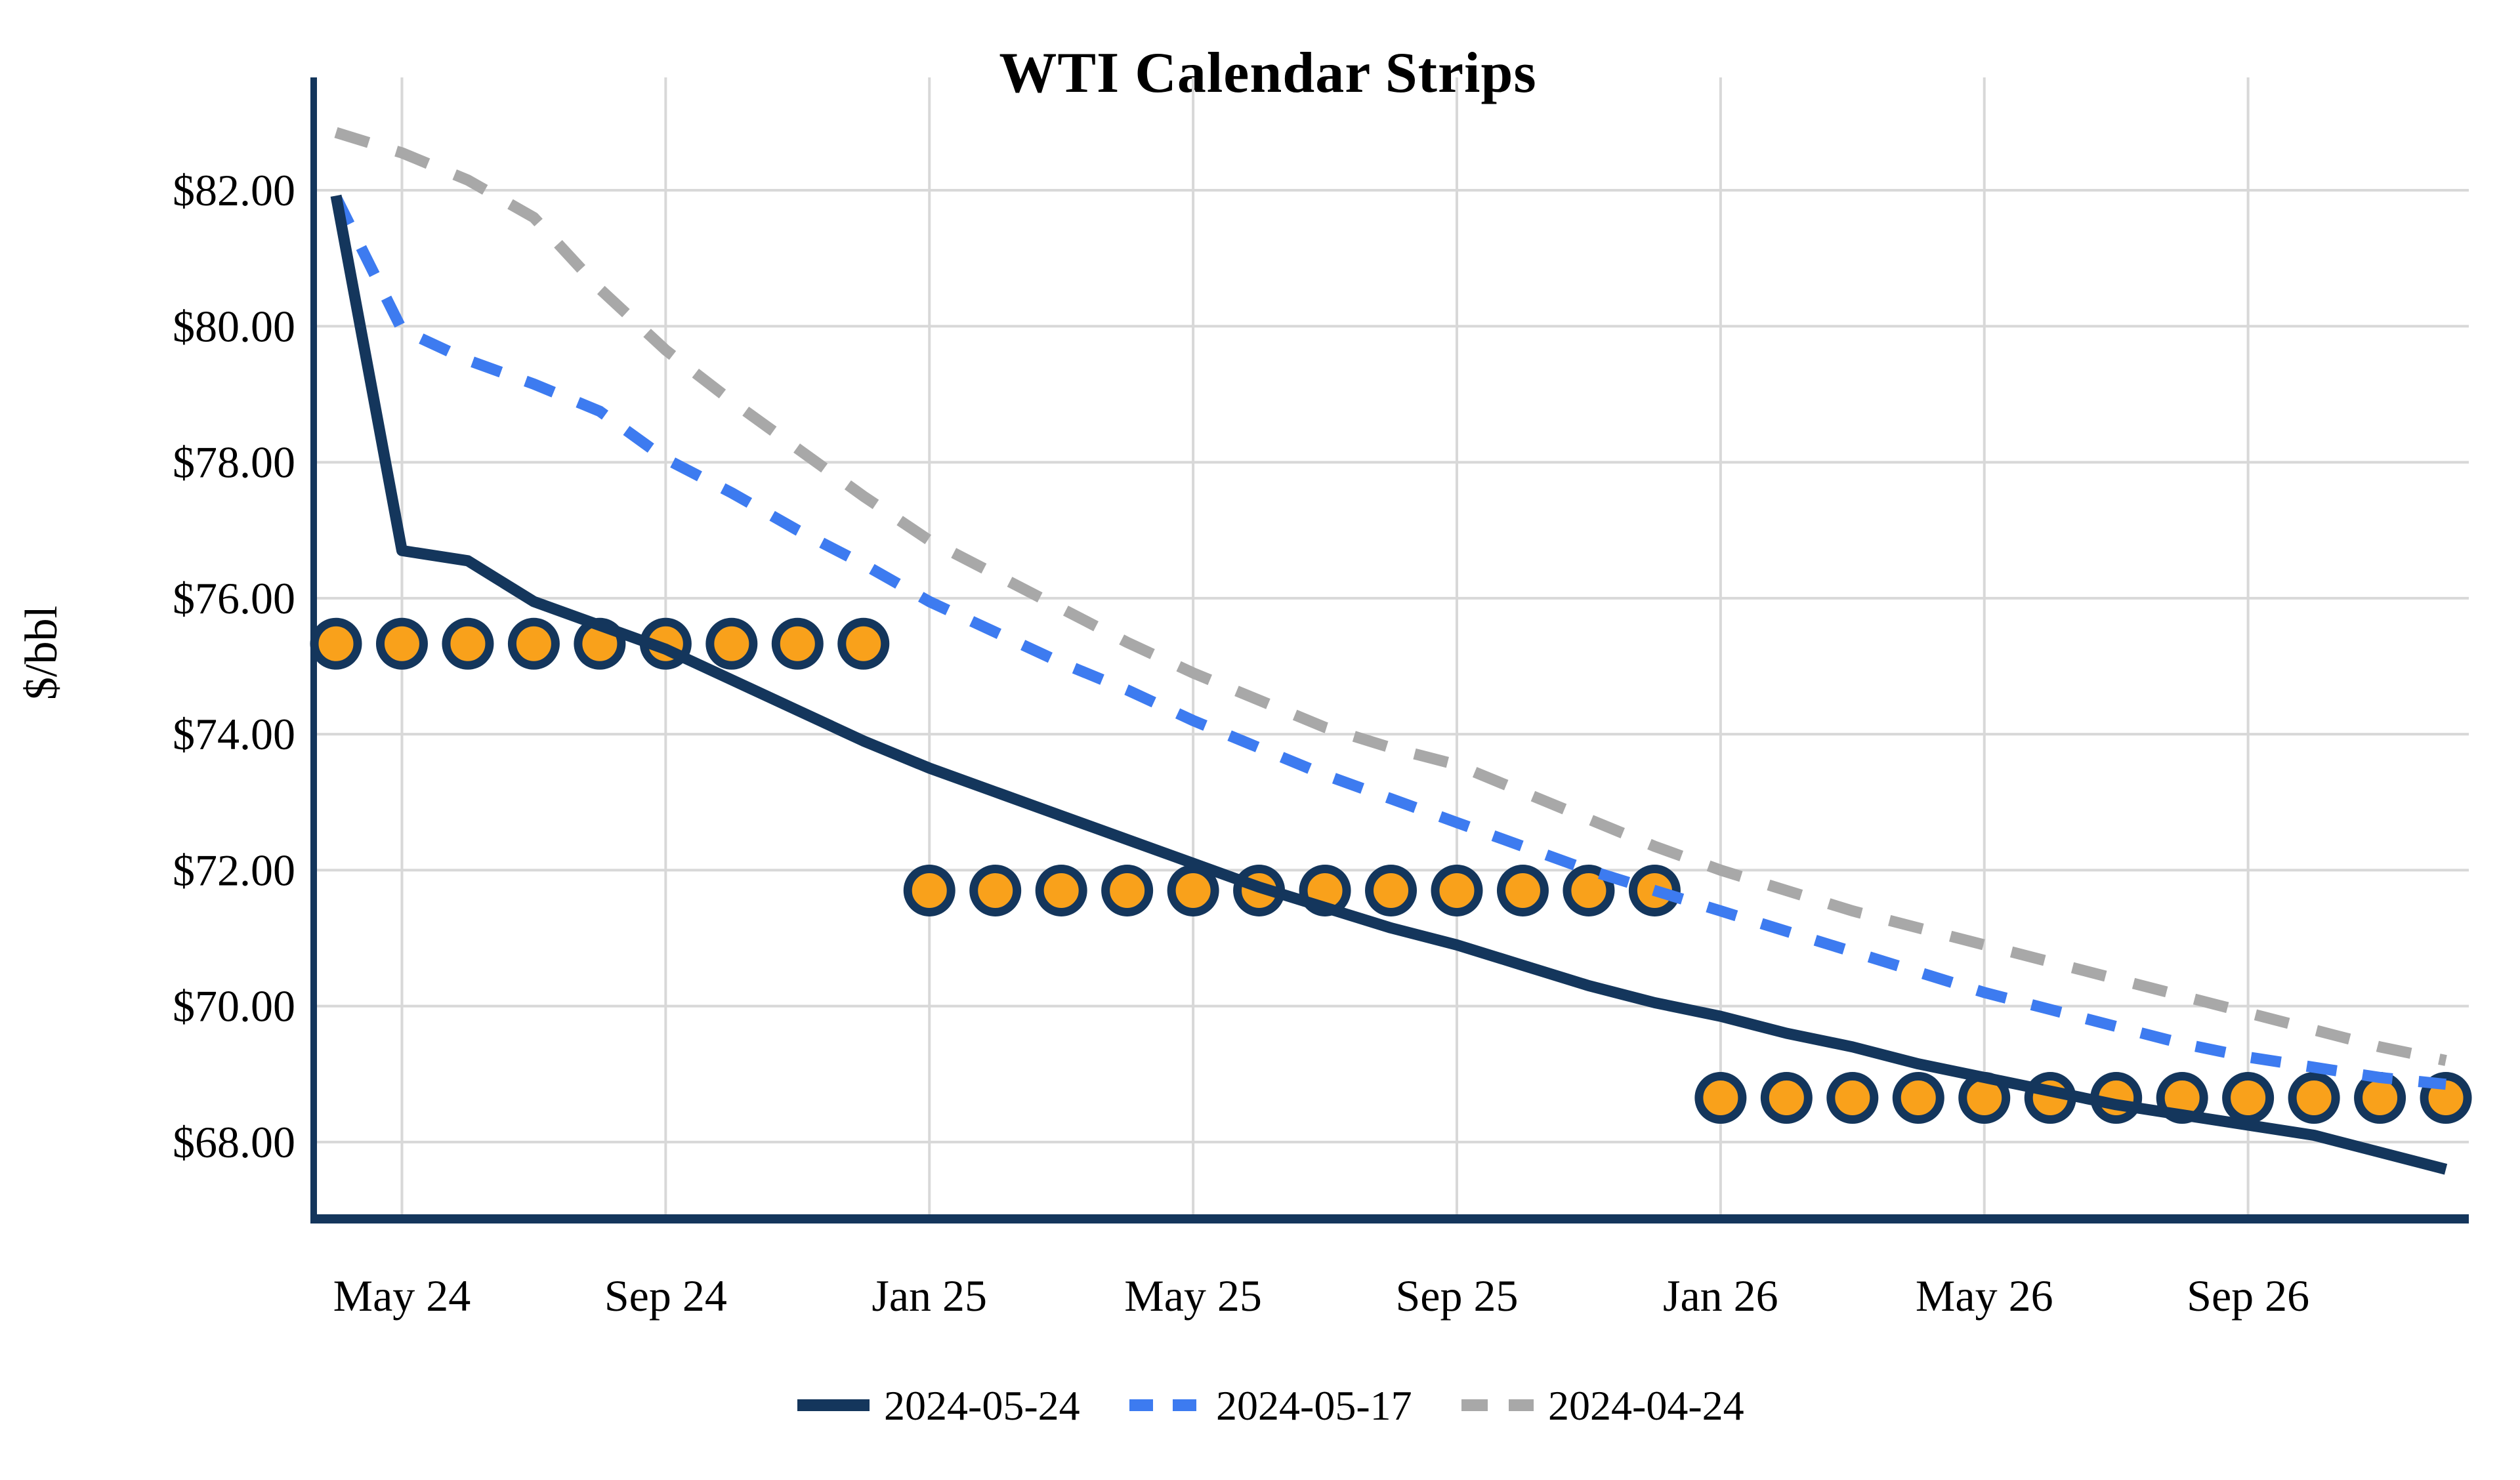 This screenshot has height=1480, width=2520. Describe the element at coordinates (1456, 1296) in the screenshot. I see `x-tick-label: Sep 25` at that location.